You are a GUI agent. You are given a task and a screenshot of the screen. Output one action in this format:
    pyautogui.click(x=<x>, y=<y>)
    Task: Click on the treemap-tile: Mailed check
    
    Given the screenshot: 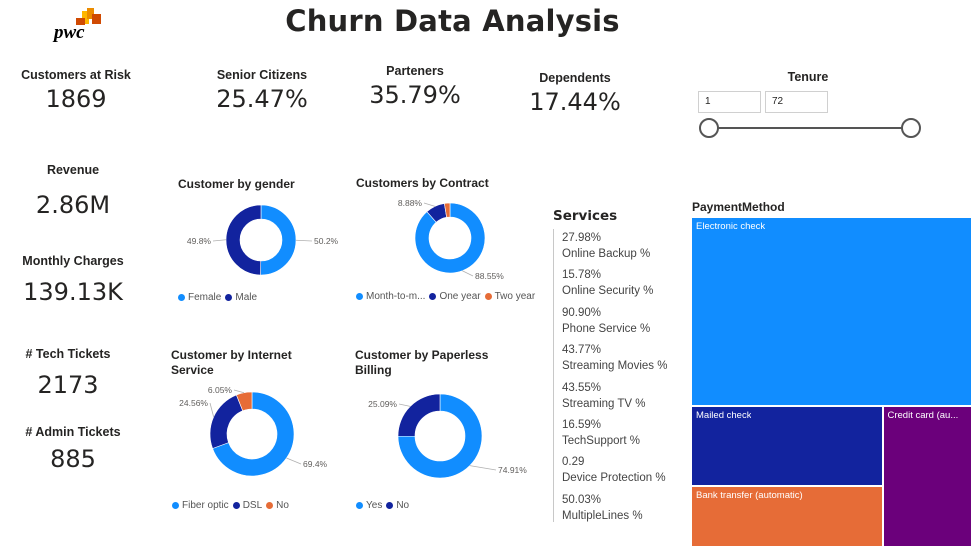 What is the action you would take?
    pyautogui.click(x=787, y=446)
    